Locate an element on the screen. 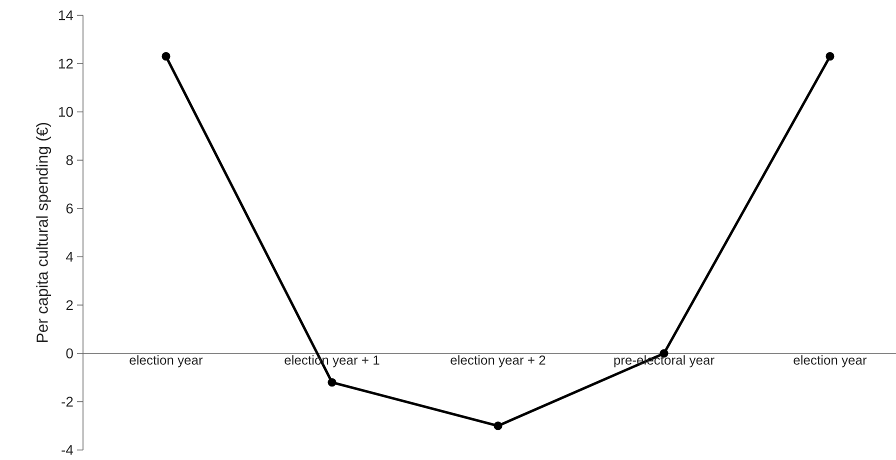  y-tick-label: 4 is located at coordinates (70, 257).